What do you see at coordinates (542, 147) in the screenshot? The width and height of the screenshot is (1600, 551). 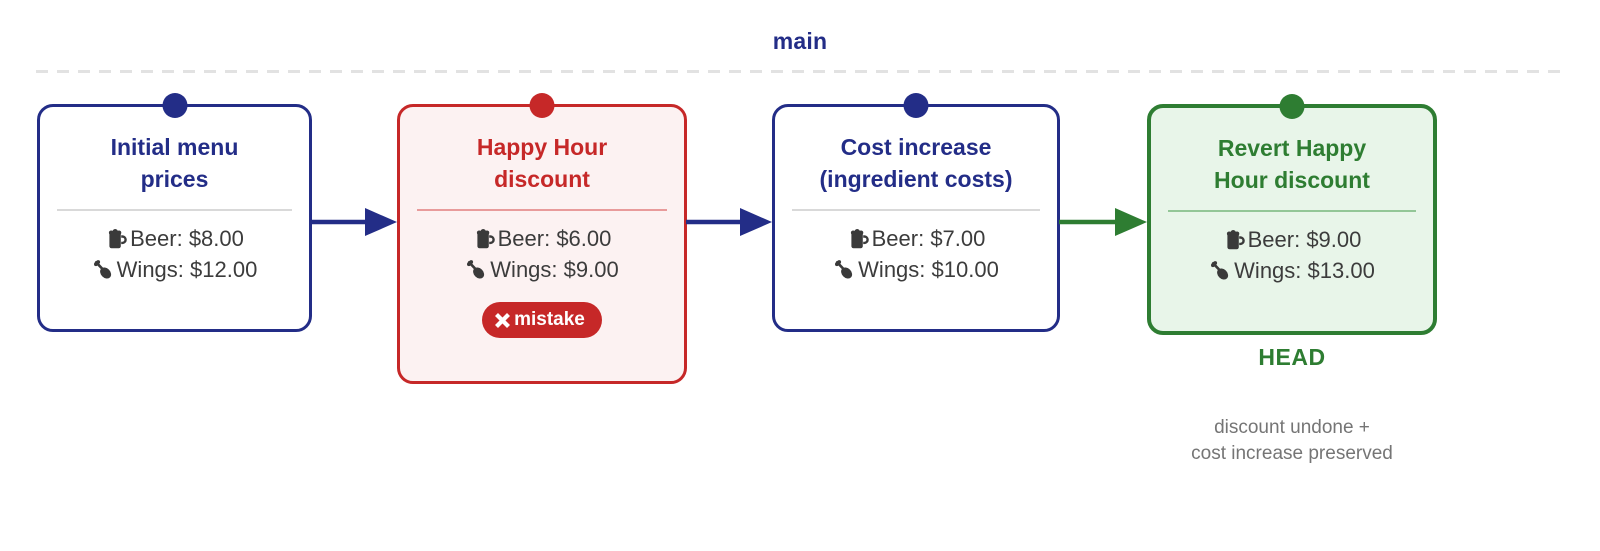 I see `commit-title-line: Happy Hour` at bounding box center [542, 147].